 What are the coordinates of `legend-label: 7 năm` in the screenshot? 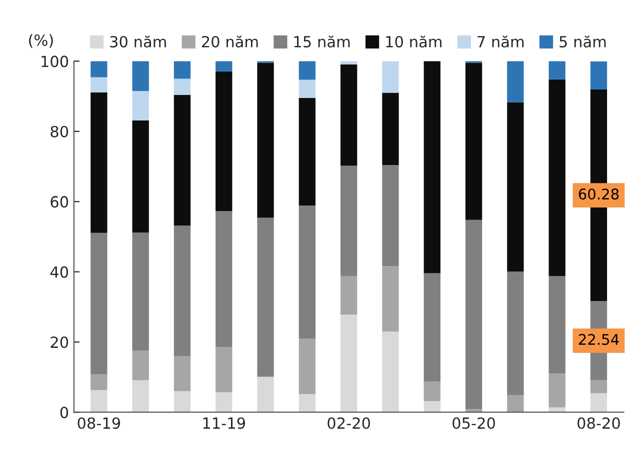 It's located at (501, 42).